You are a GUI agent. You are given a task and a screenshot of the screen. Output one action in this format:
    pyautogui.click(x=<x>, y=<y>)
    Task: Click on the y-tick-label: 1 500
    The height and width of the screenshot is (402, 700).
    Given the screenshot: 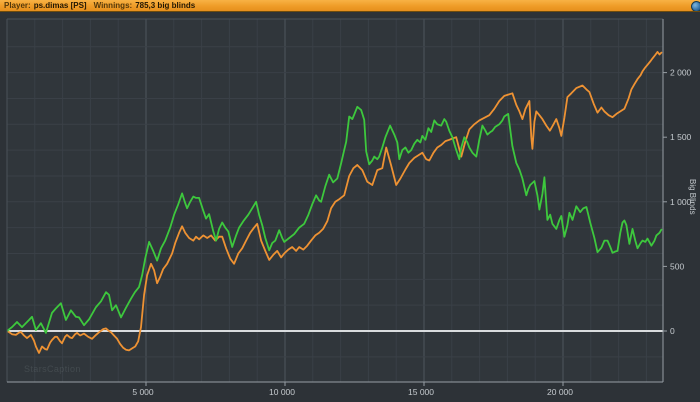 What is the action you would take?
    pyautogui.click(x=681, y=137)
    